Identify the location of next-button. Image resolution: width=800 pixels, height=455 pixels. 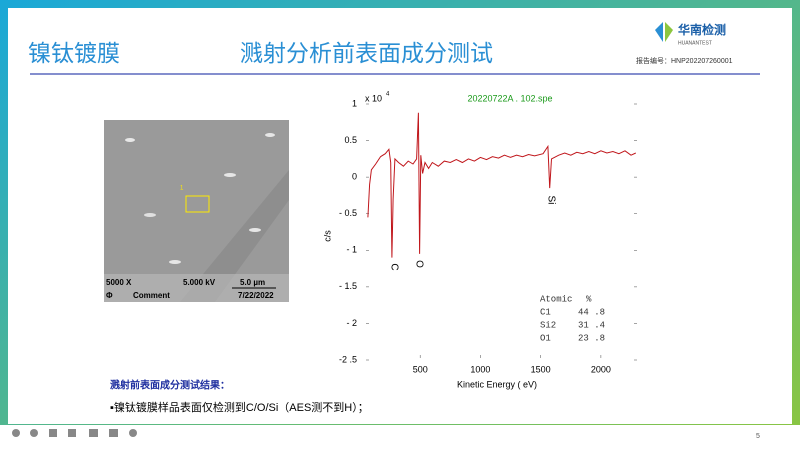
(34, 433).